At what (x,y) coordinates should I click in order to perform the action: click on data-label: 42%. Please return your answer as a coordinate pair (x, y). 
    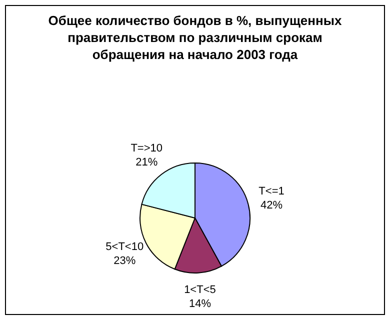
    Looking at the image, I should click on (271, 205).